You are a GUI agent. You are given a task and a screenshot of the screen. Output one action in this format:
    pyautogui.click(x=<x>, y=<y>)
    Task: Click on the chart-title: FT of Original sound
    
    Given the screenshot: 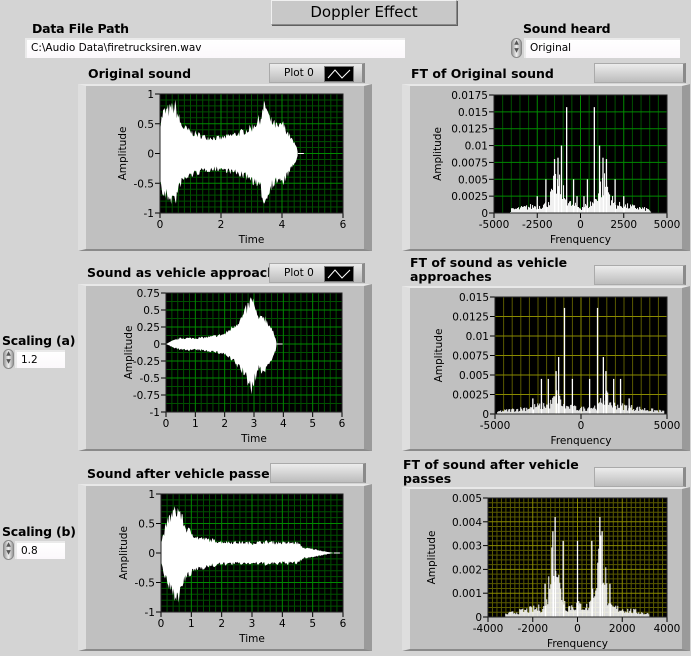 What is the action you would take?
    pyautogui.click(x=482, y=73)
    